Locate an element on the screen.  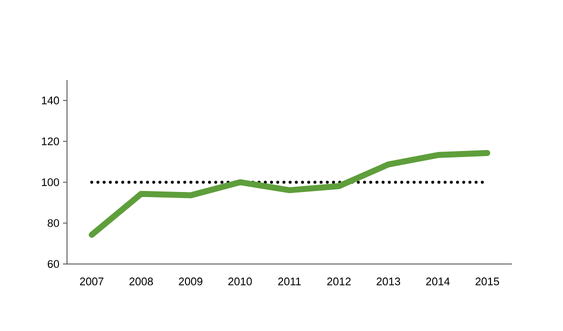
x-tick-label: 2012 is located at coordinates (339, 282).